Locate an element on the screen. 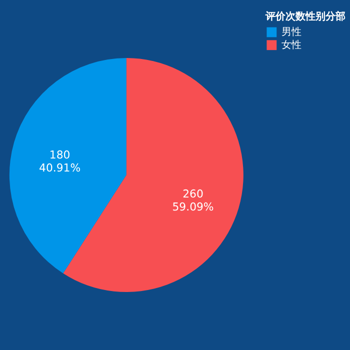 This screenshot has height=350, width=350. legend-label: 女性 is located at coordinates (292, 45).